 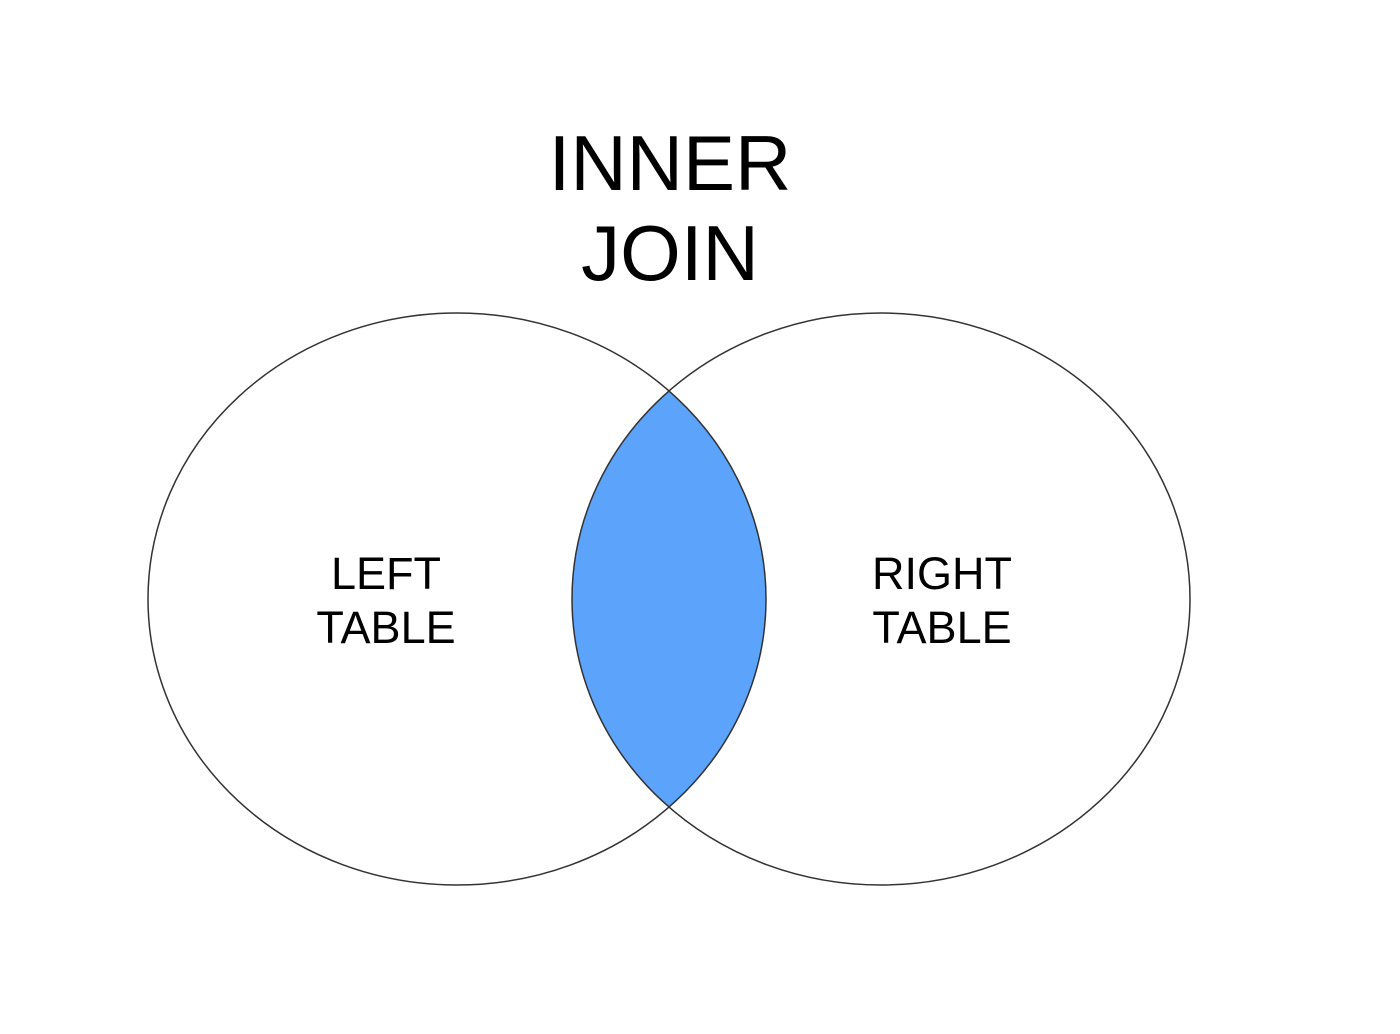 What do you see at coordinates (942, 601) in the screenshot?
I see `right-table-label: RIGHT TABLE` at bounding box center [942, 601].